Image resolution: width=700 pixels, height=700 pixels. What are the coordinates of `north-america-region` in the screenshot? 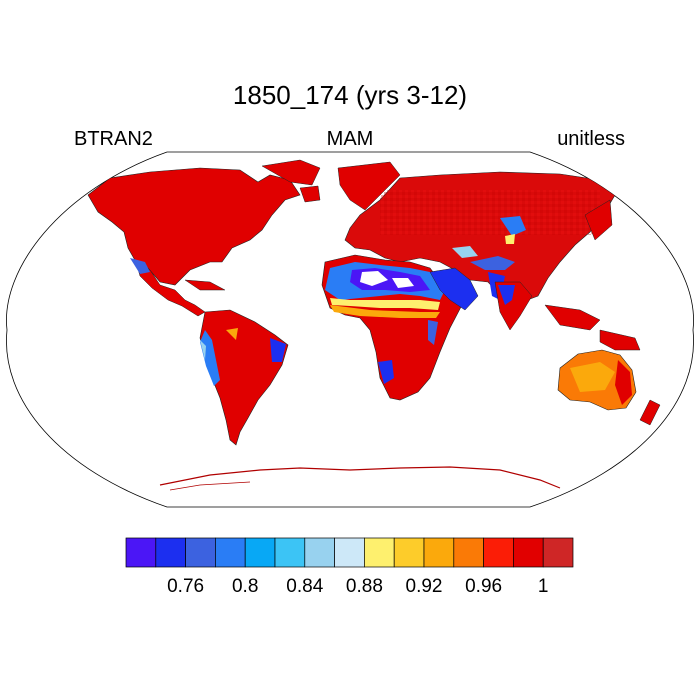 It's located at (194, 226).